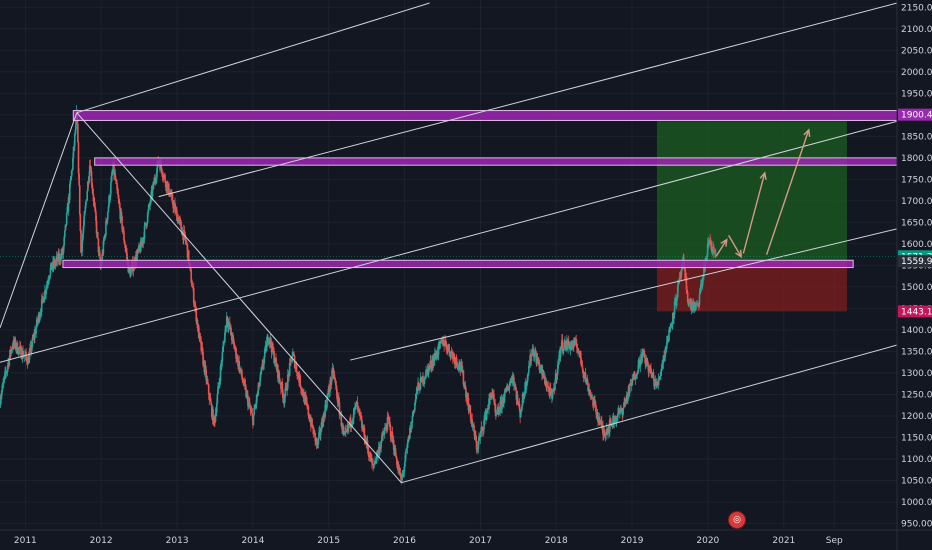 Image resolution: width=932 pixels, height=550 pixels. I want to click on y-tick-label: 1350.00, so click(916, 352).